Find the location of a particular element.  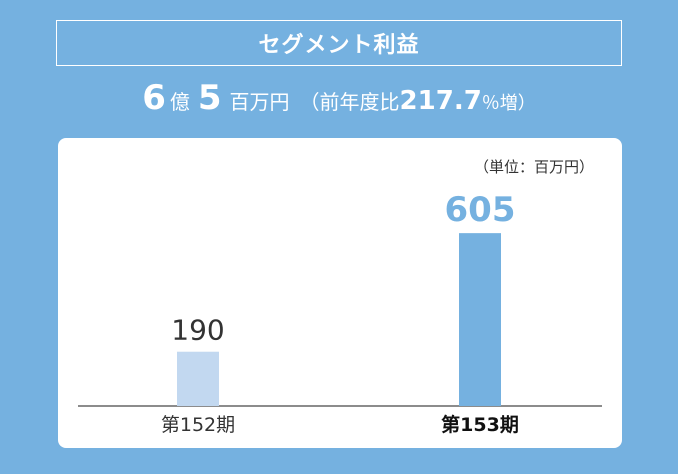

headline-compare-prefix: （前年度比 is located at coordinates (349, 102).